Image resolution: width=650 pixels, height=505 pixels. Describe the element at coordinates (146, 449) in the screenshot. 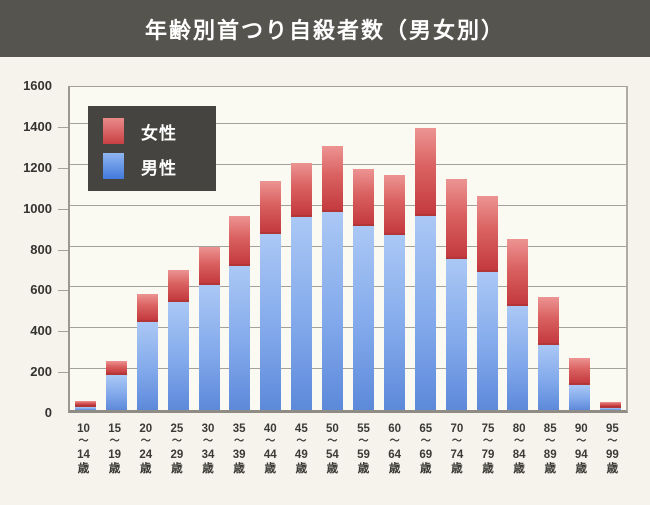

I see `x-axis-label-20-24: 20 〜 24 歳` at that location.